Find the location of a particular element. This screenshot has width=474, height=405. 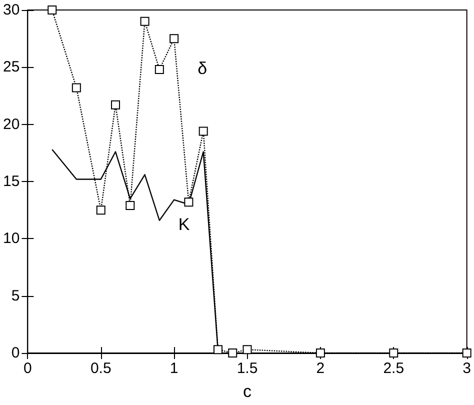

x-tick-label: 0 is located at coordinates (28, 368).